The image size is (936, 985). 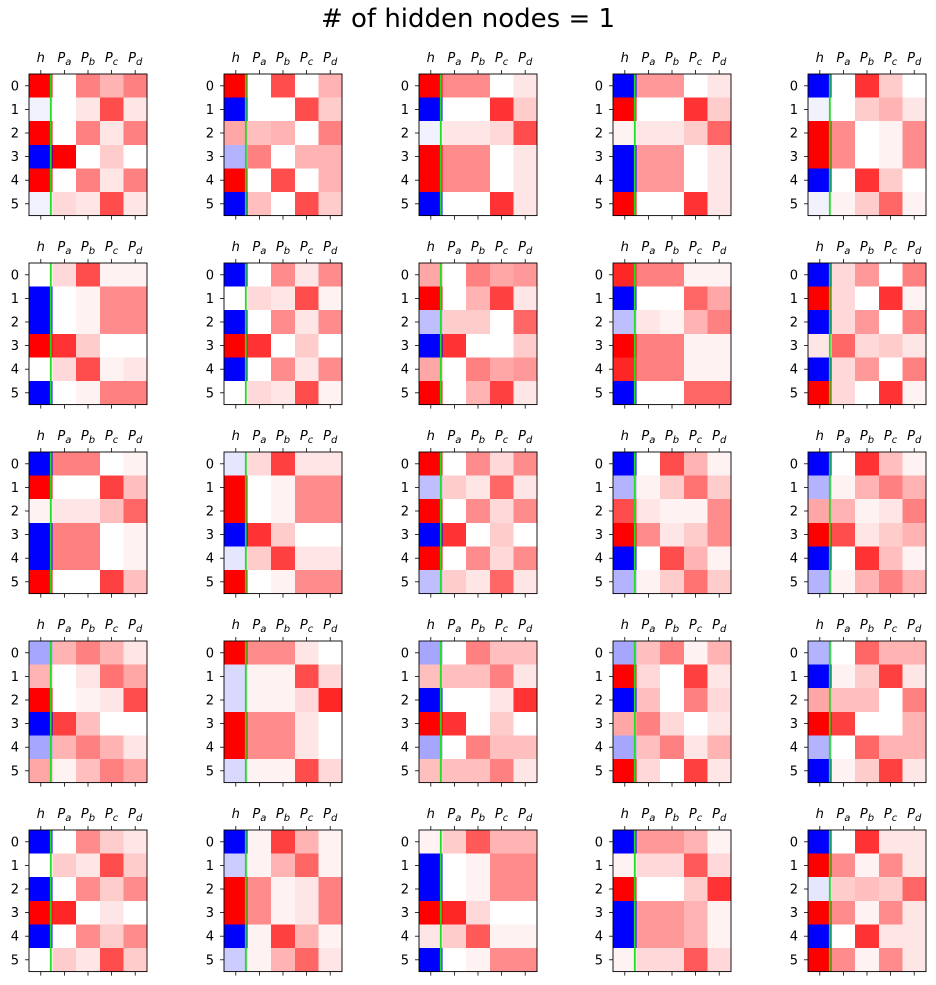 I want to click on figure-title: # of hidden nodes = 1, so click(x=468, y=19).